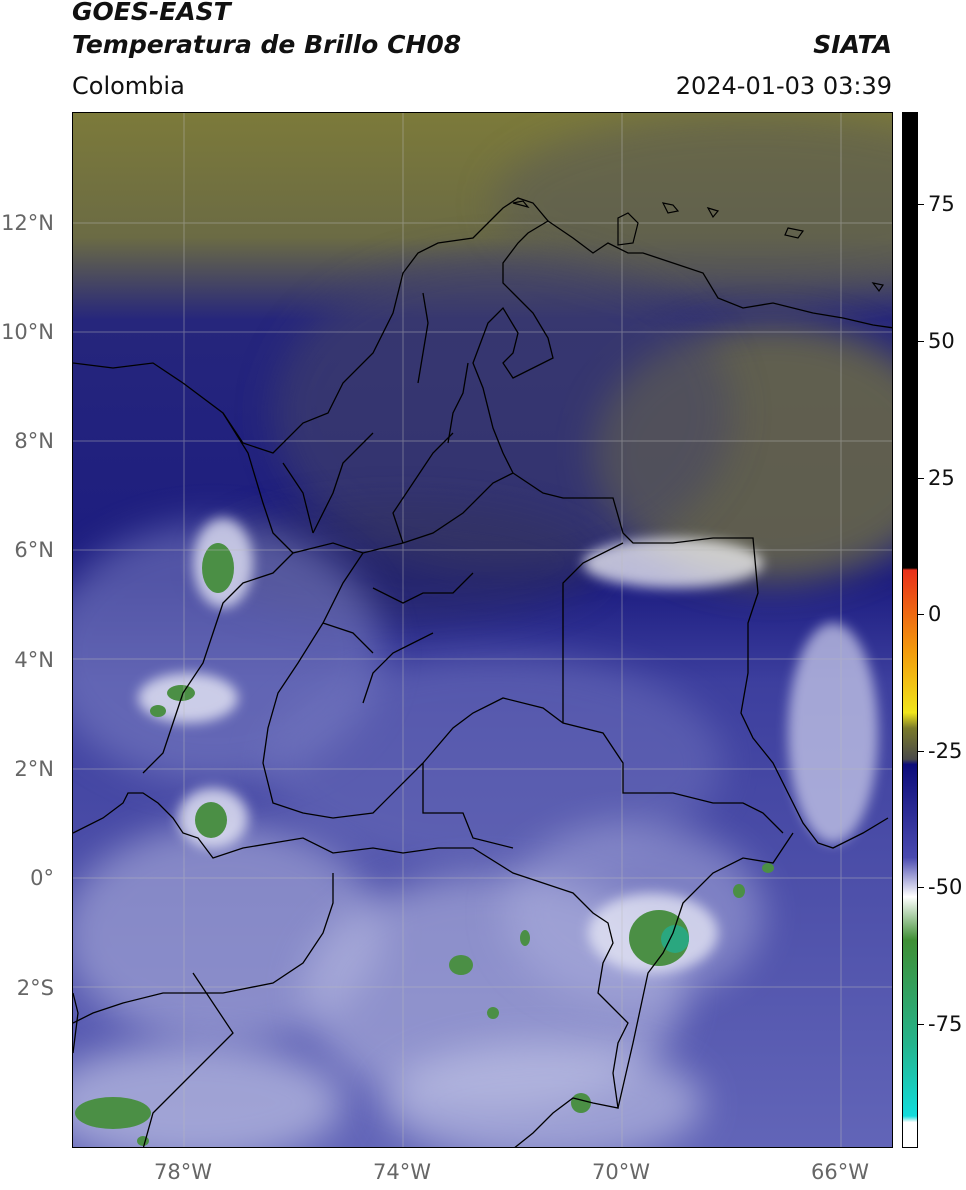 Image resolution: width=966 pixels, height=1190 pixels. I want to click on agency-label: SIATA, so click(852, 44).